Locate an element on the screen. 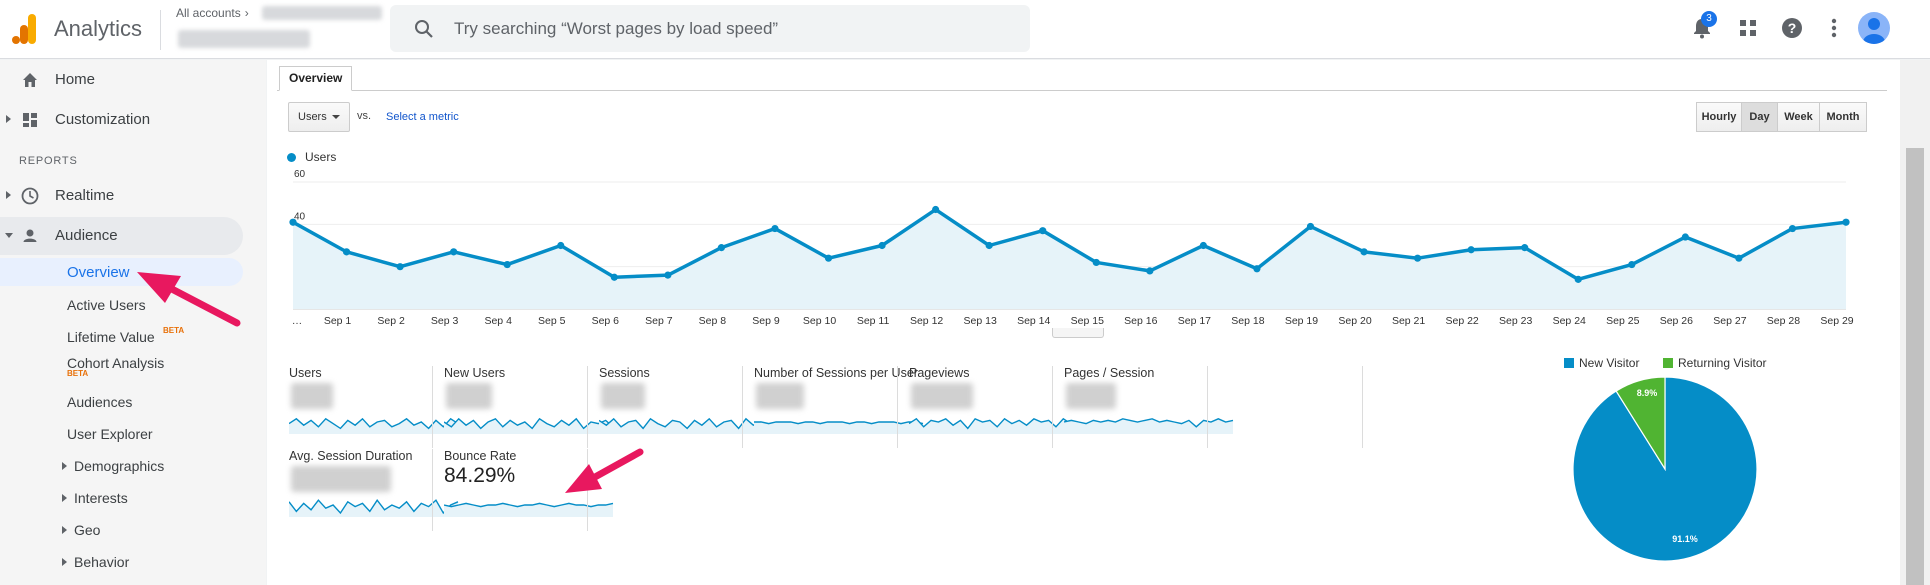  scorecard-sessions: Sessions is located at coordinates (686, 407).